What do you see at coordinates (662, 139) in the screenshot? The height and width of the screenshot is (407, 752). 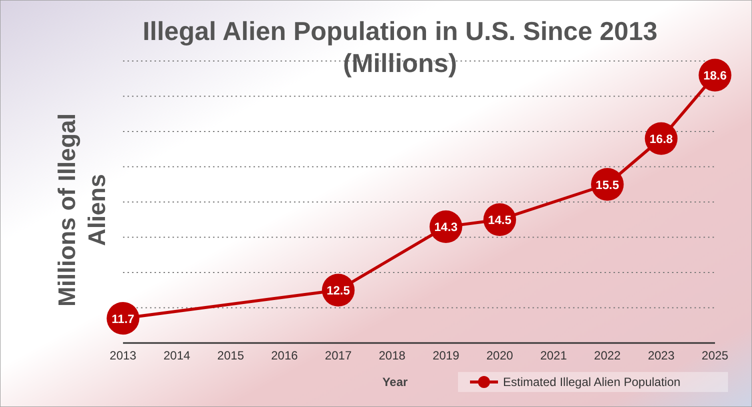 I see `data-label: 16.8` at bounding box center [662, 139].